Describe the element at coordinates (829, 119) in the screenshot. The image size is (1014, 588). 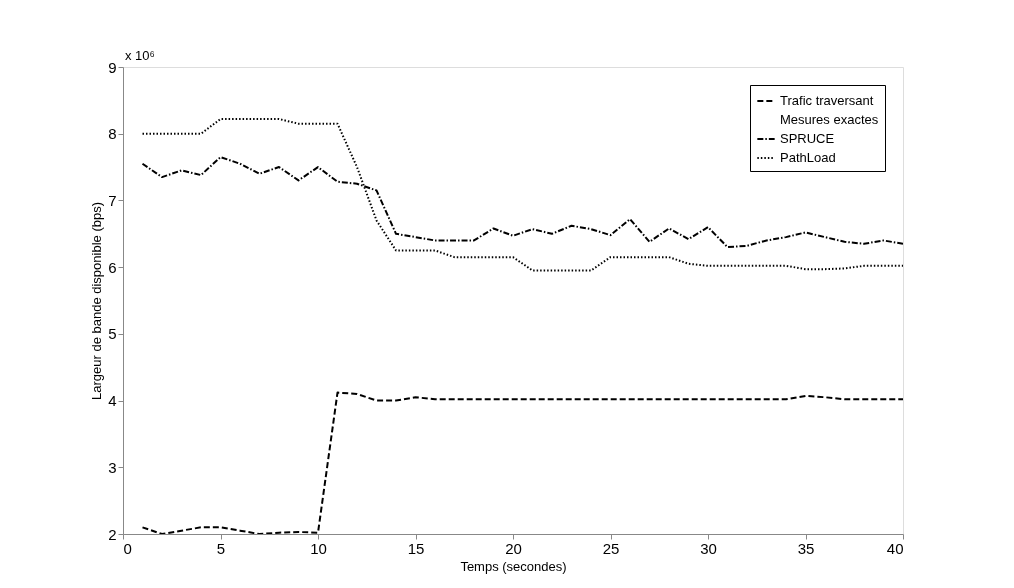
I see `text: Mesures exactes` at that location.